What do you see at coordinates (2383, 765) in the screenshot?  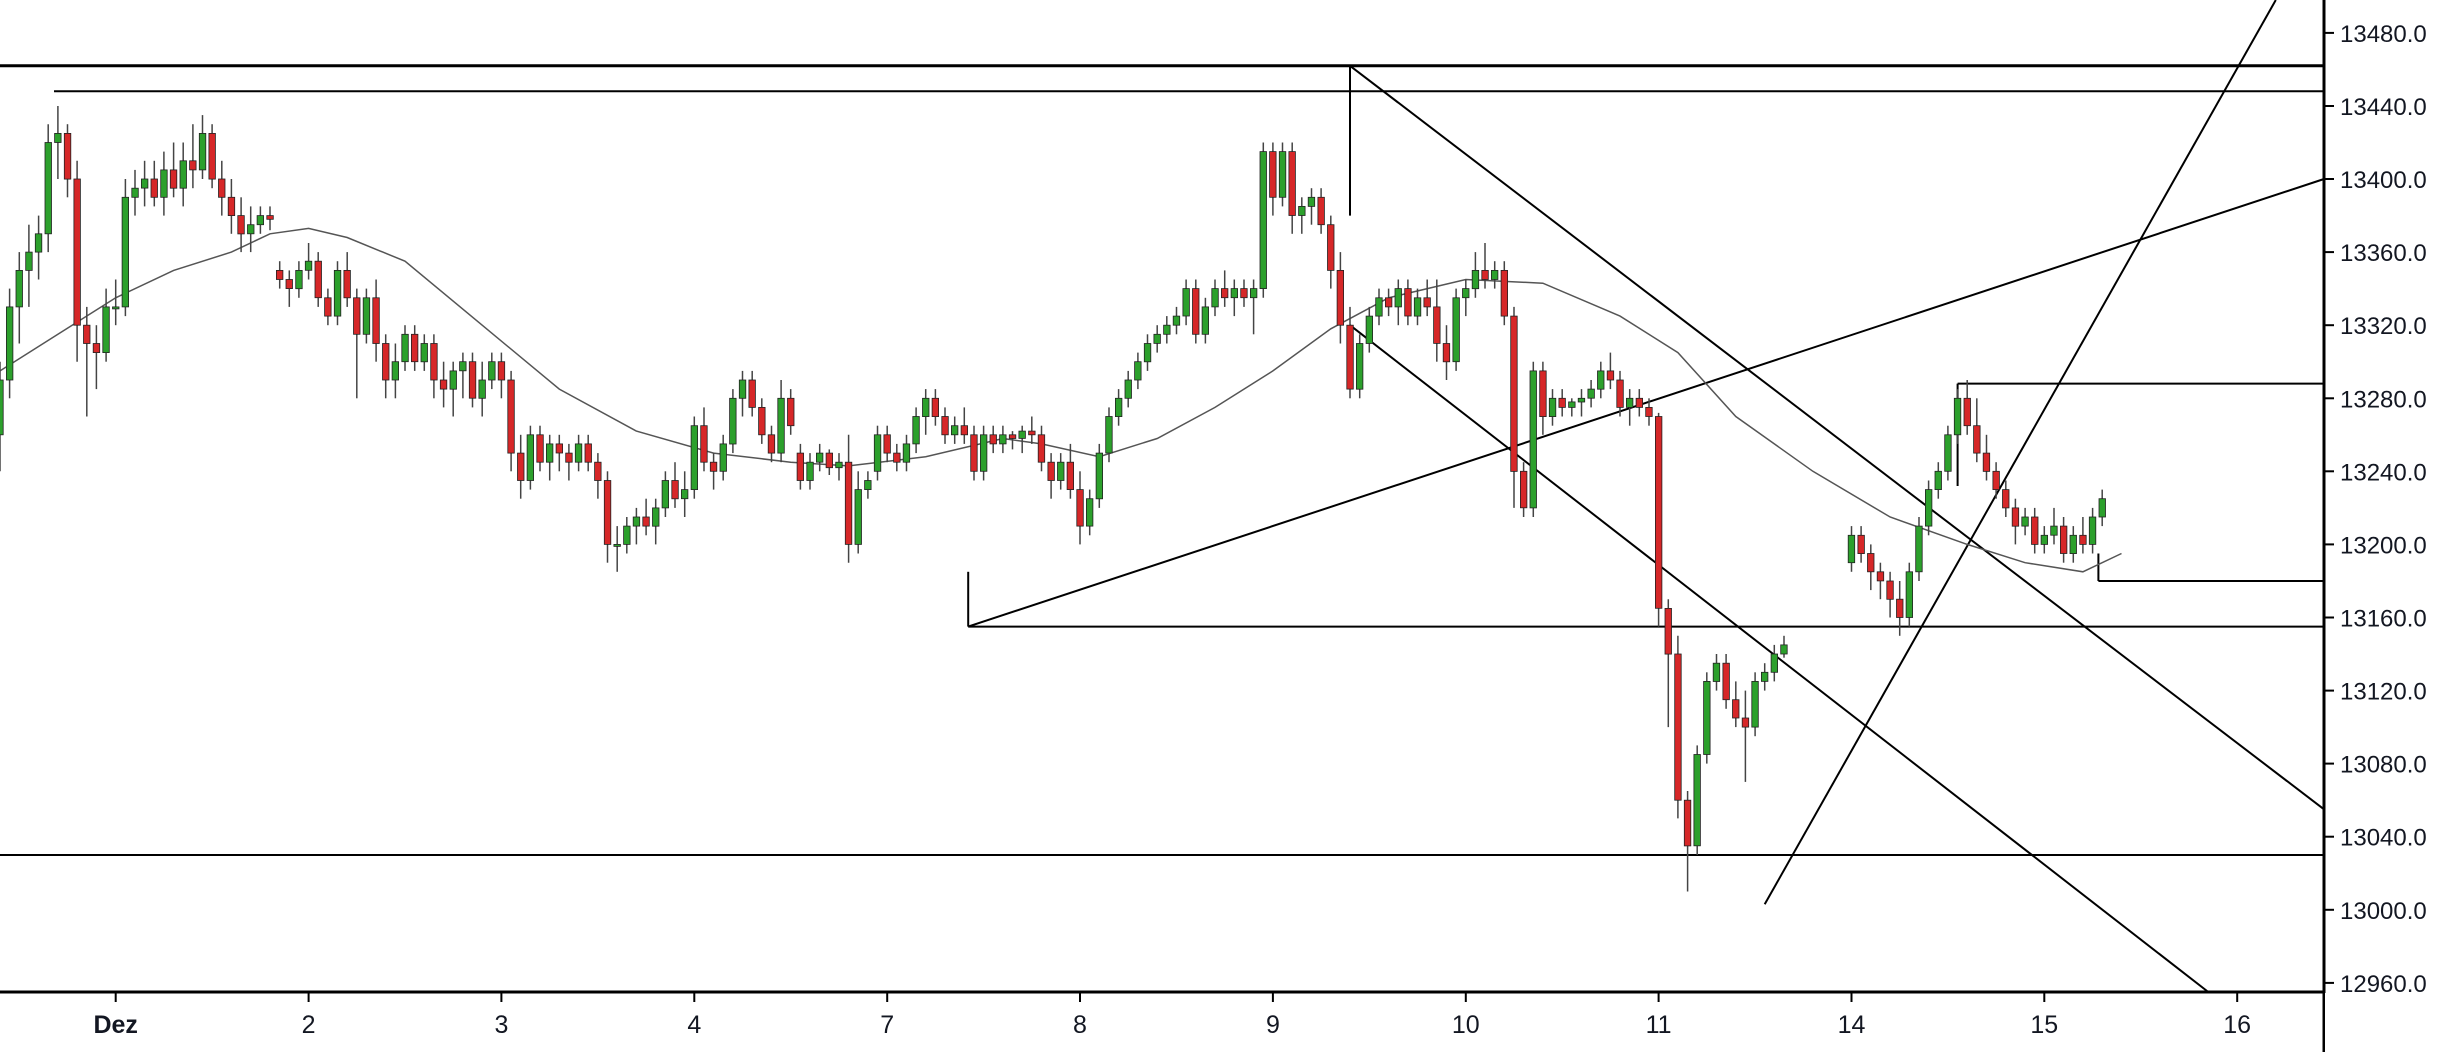 I see `price-tick-label: 13080.0` at bounding box center [2383, 765].